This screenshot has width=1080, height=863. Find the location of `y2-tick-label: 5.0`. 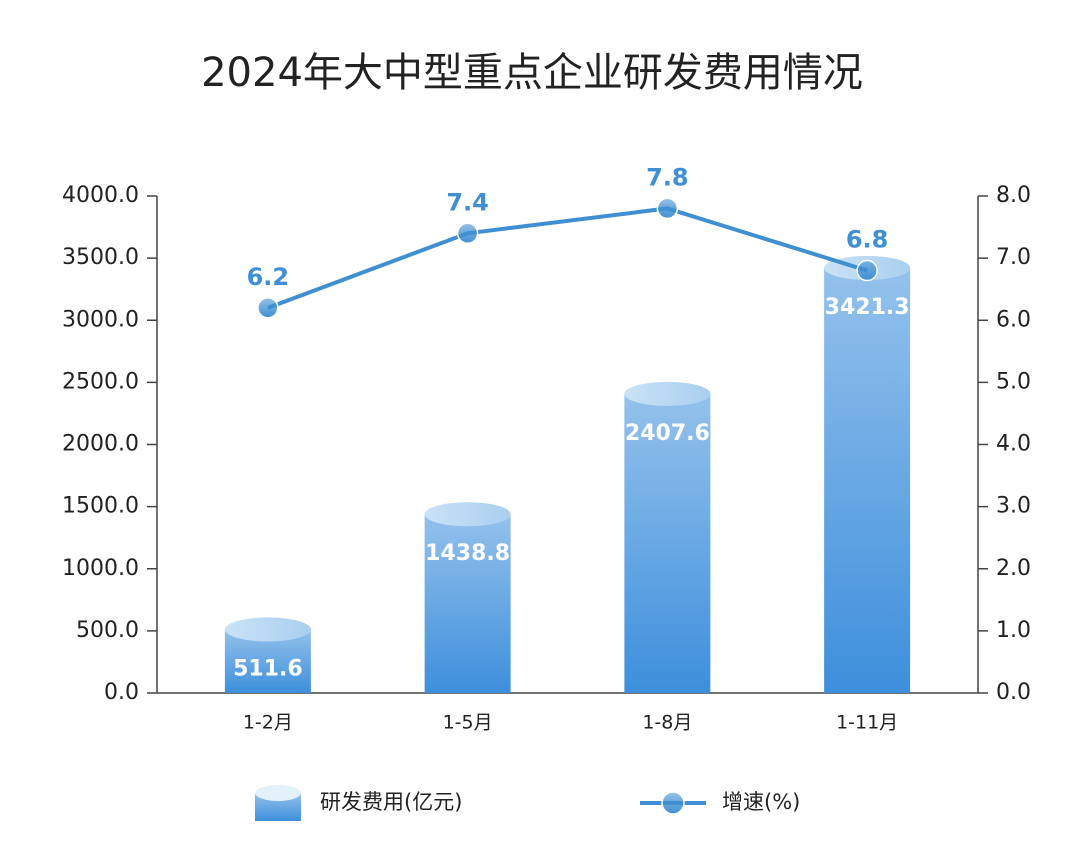

y2-tick-label: 5.0 is located at coordinates (1013, 381).